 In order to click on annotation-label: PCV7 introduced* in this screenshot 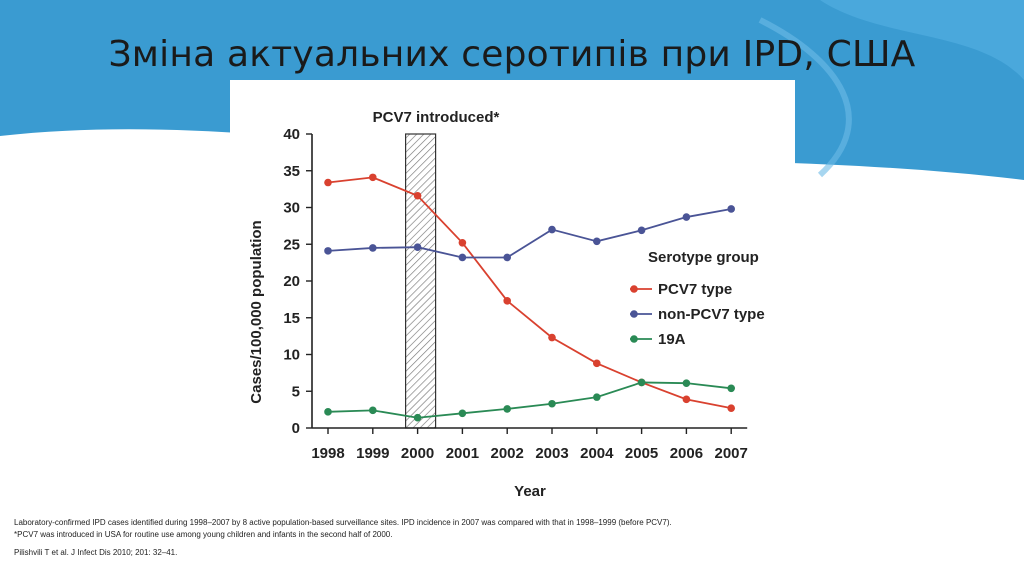, I will do `click(436, 117)`.